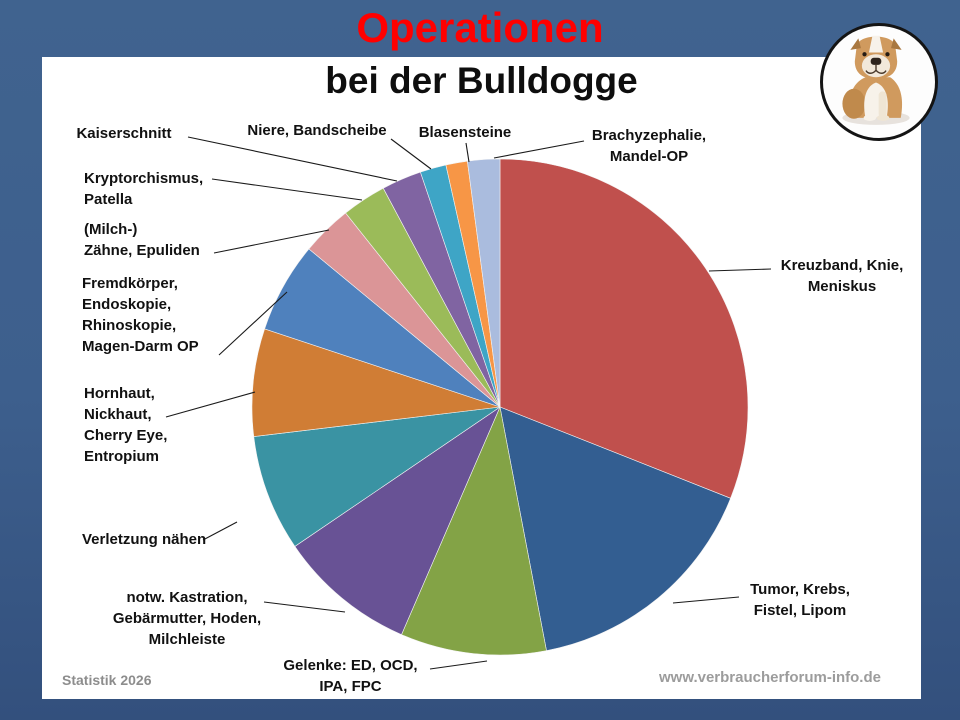  I want to click on bulldog-photo-badge, so click(879, 82).